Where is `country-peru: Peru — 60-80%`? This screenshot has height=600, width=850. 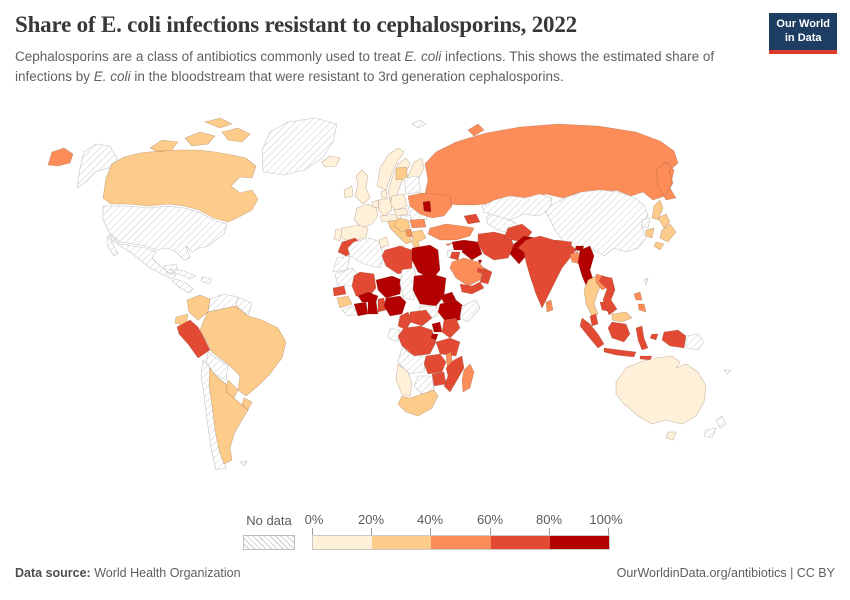
country-peru: Peru — 60-80% is located at coordinates (193, 339).